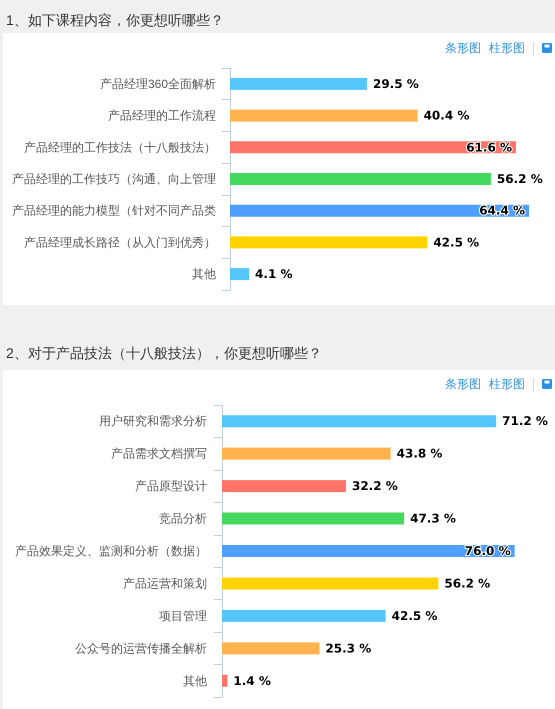  I want to click on y-tick-label: 产品原型设计, so click(171, 486).